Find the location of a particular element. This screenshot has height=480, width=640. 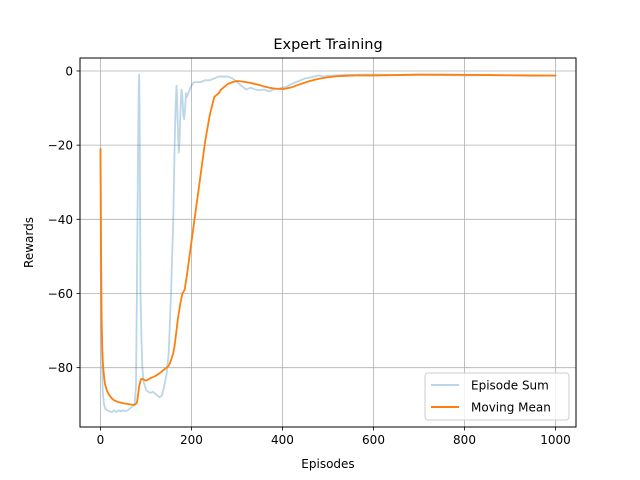

y-tick-label: −40 is located at coordinates (60, 220).